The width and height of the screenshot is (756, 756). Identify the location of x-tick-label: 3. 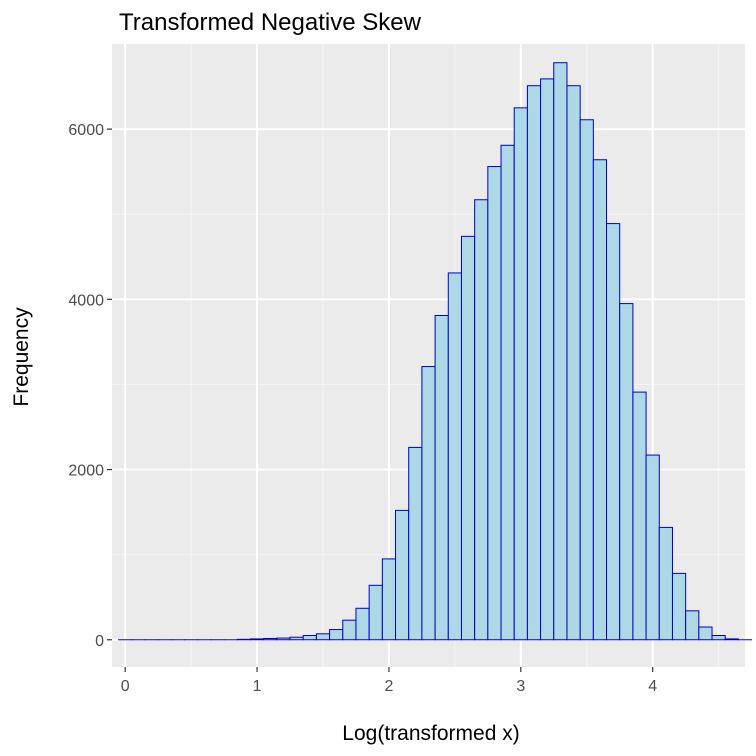
(520, 686).